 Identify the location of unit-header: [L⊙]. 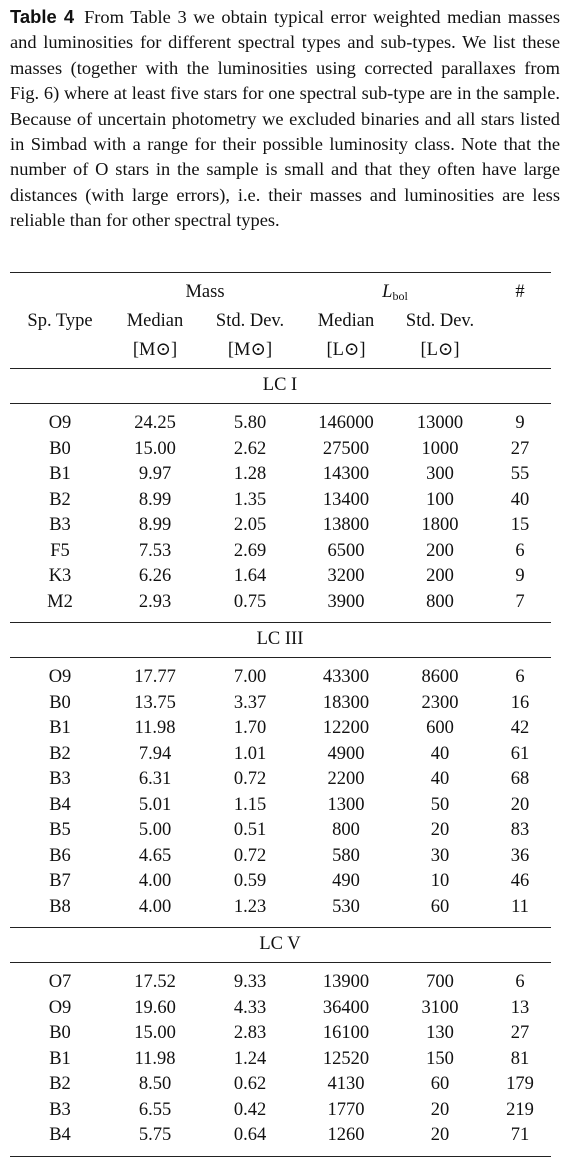
(346, 350).